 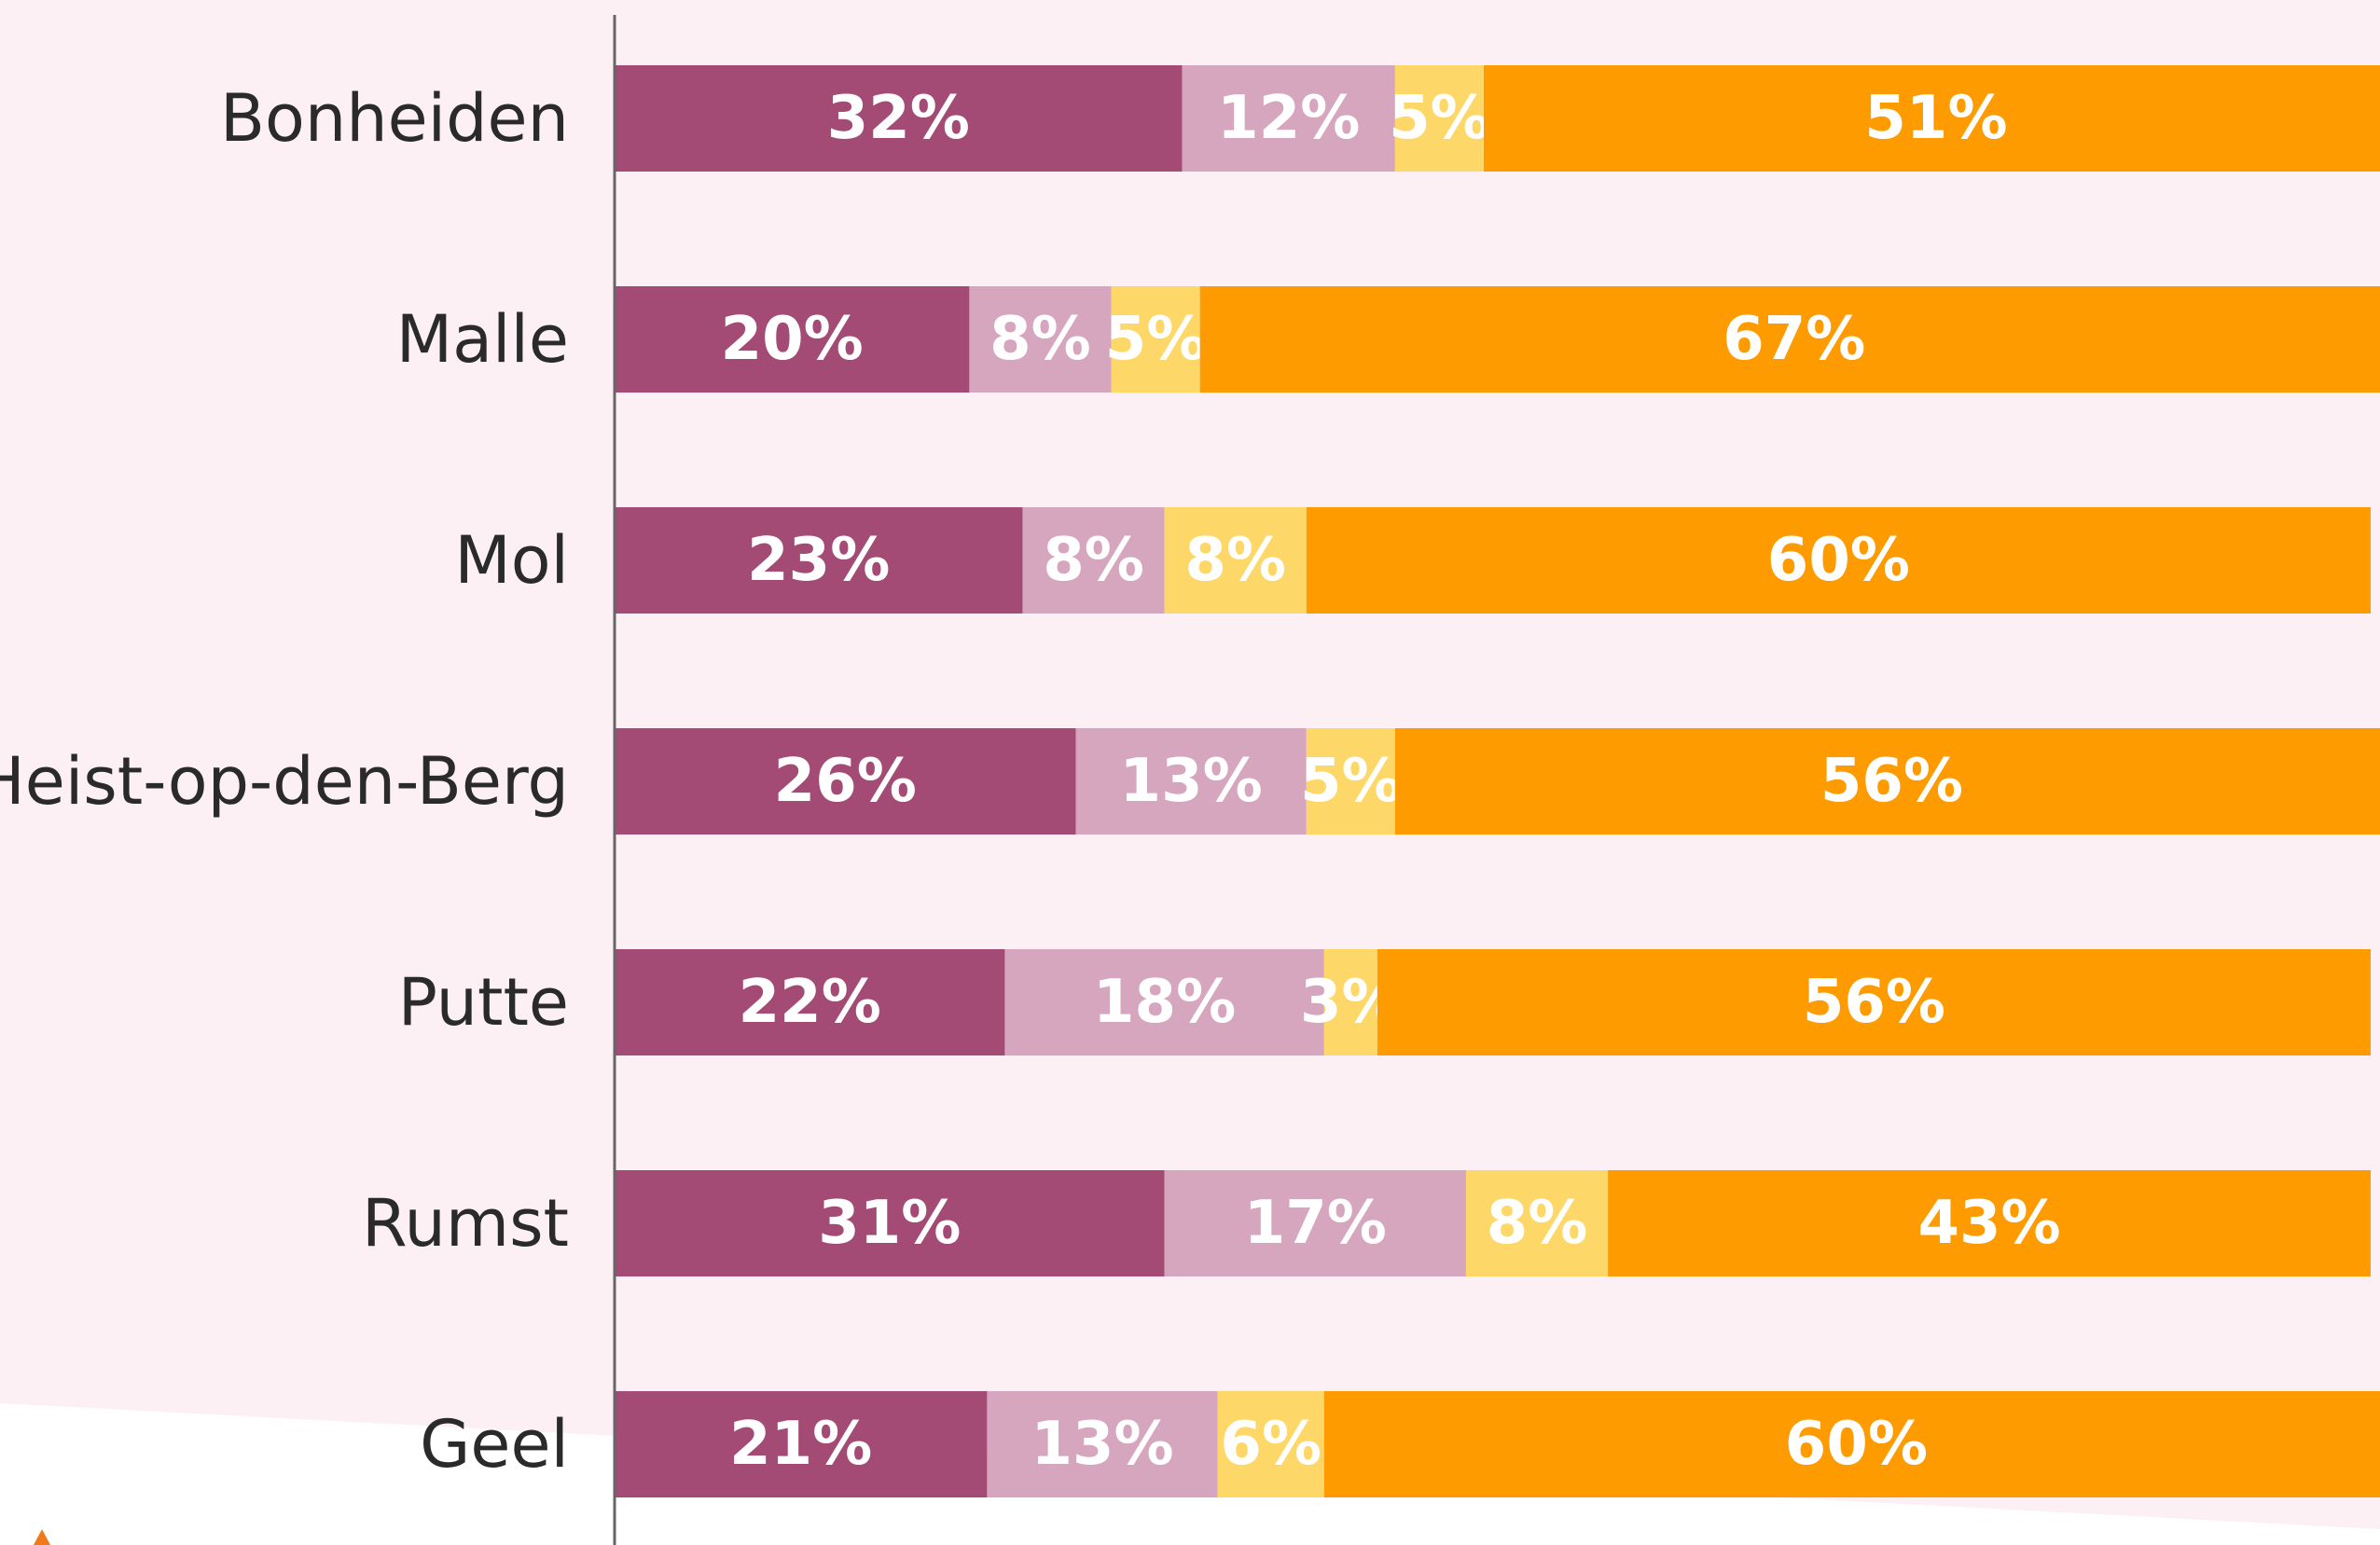 I want to click on y-tick-label: Rumst, so click(x=465, y=1224).